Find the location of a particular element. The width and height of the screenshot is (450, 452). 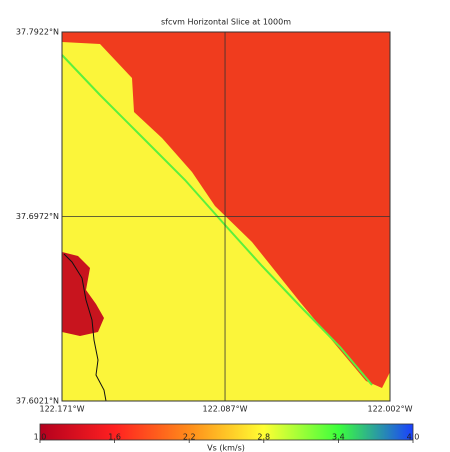

y-tick-label: 37.7922°N is located at coordinates (37, 32).